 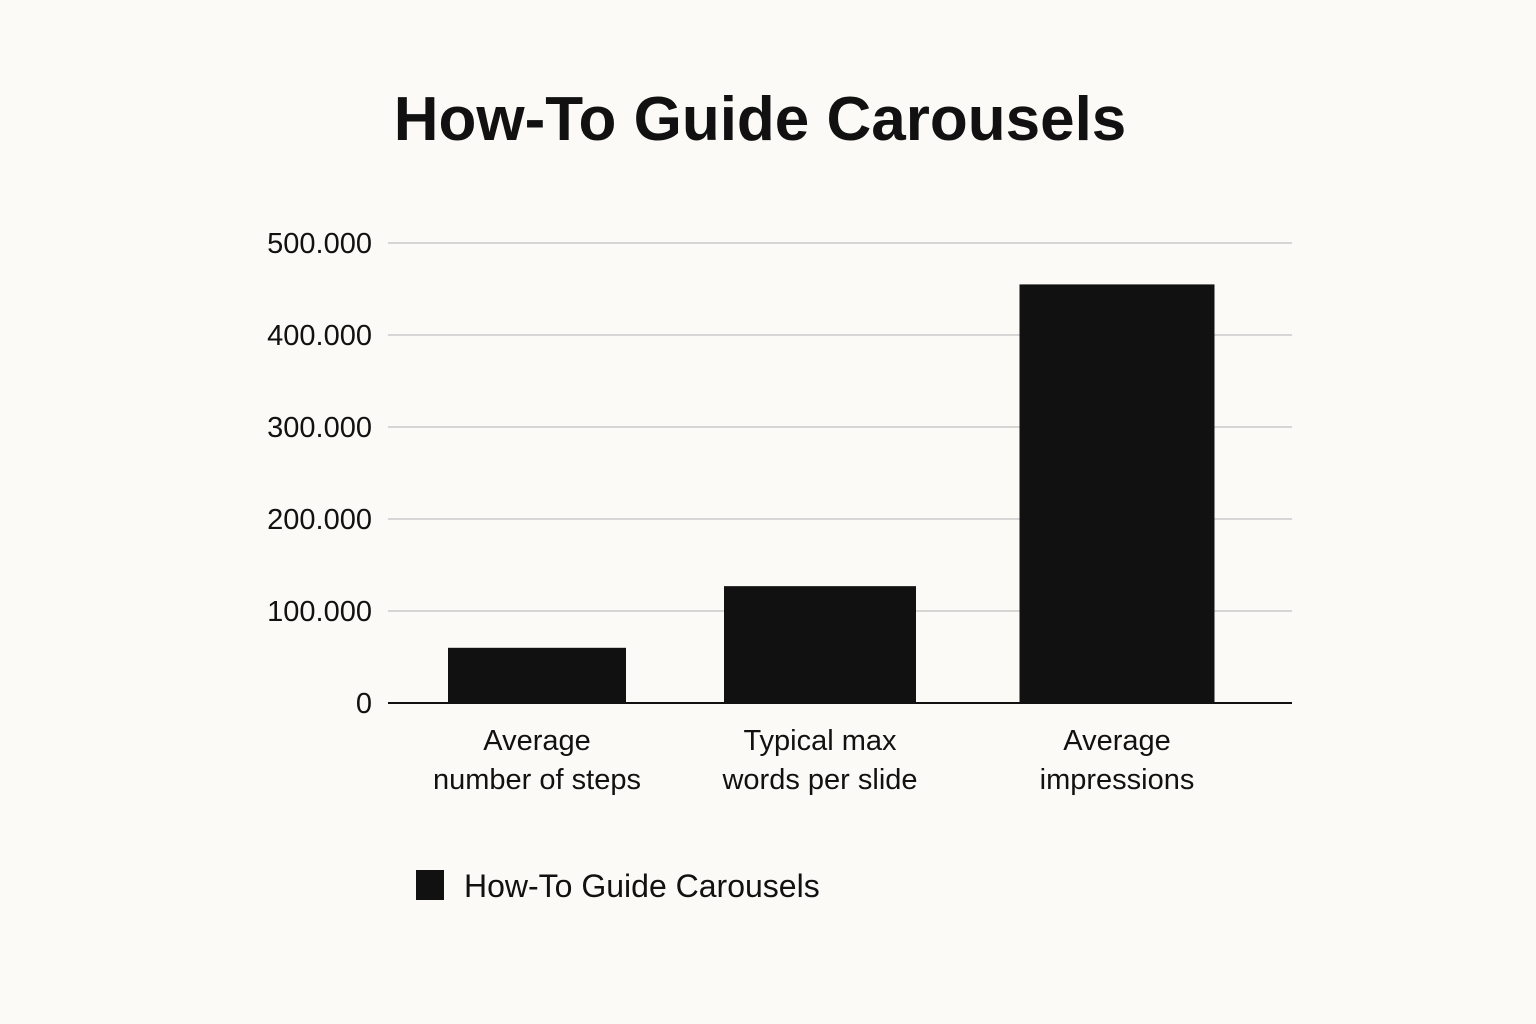 What do you see at coordinates (819, 780) in the screenshot?
I see `x-category-label-line: words per slide` at bounding box center [819, 780].